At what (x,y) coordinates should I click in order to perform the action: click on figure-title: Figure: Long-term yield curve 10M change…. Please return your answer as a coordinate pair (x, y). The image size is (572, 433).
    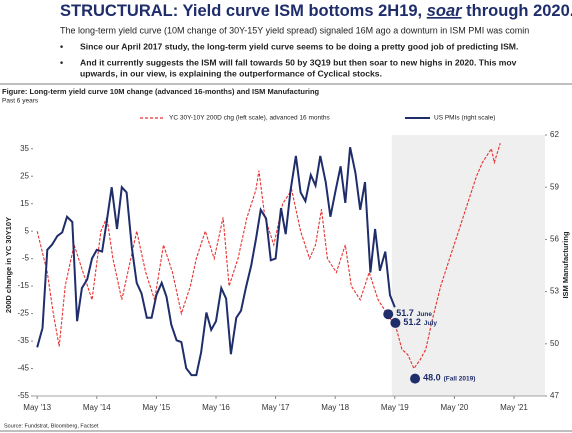
    Looking at the image, I should click on (161, 91).